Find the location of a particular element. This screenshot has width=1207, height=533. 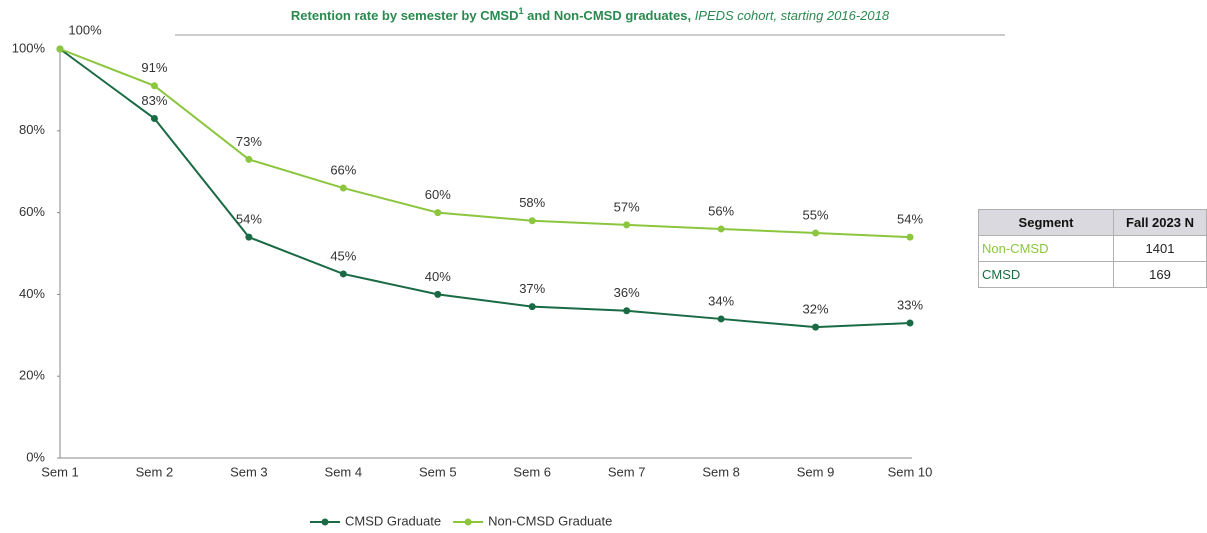

y-tick-label: 100% is located at coordinates (29, 47).